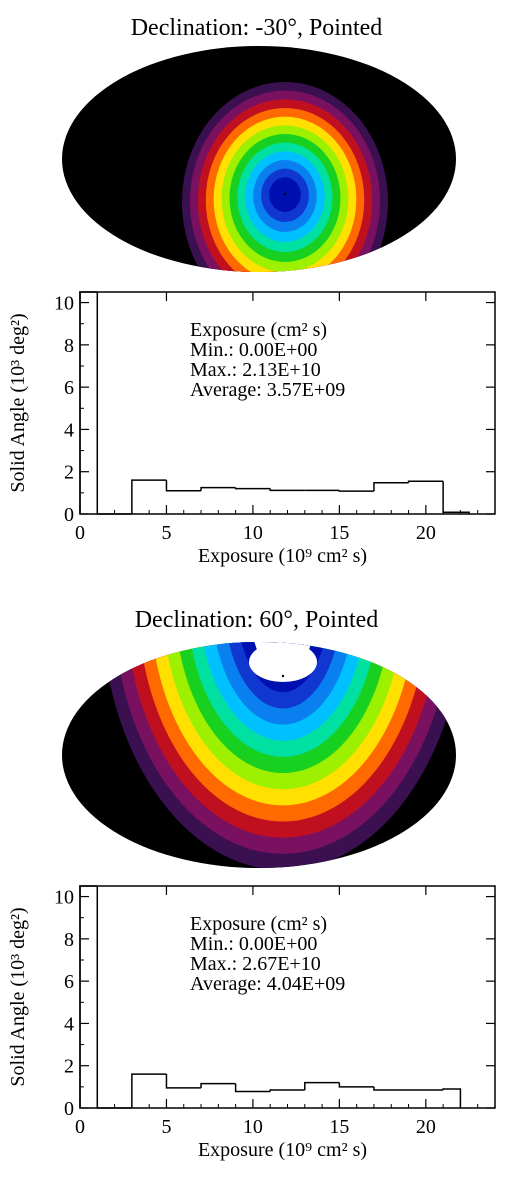 Image resolution: width=513 pixels, height=1190 pixels. Describe the element at coordinates (267, 984) in the screenshot. I see `annotation-line: Average: 4.04E+09` at that location.